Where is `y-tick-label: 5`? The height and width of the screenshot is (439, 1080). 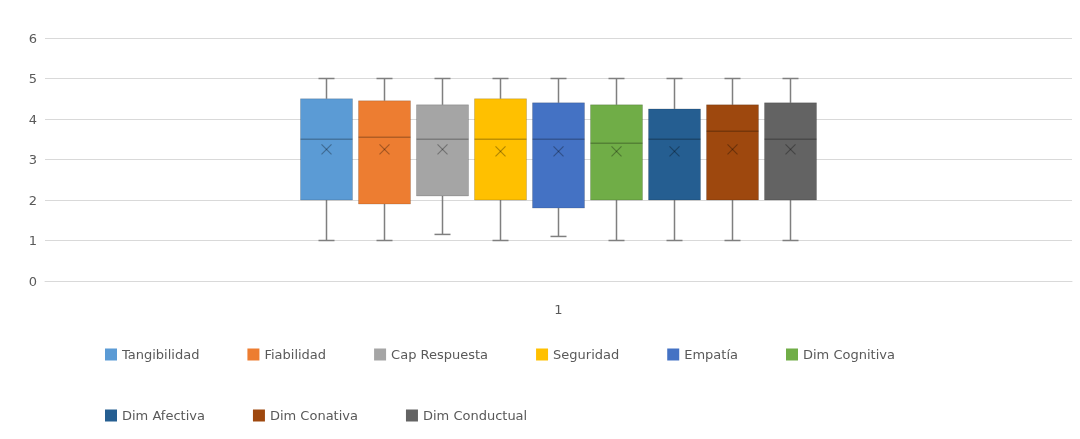 y-tick-label: 5 is located at coordinates (32, 78).